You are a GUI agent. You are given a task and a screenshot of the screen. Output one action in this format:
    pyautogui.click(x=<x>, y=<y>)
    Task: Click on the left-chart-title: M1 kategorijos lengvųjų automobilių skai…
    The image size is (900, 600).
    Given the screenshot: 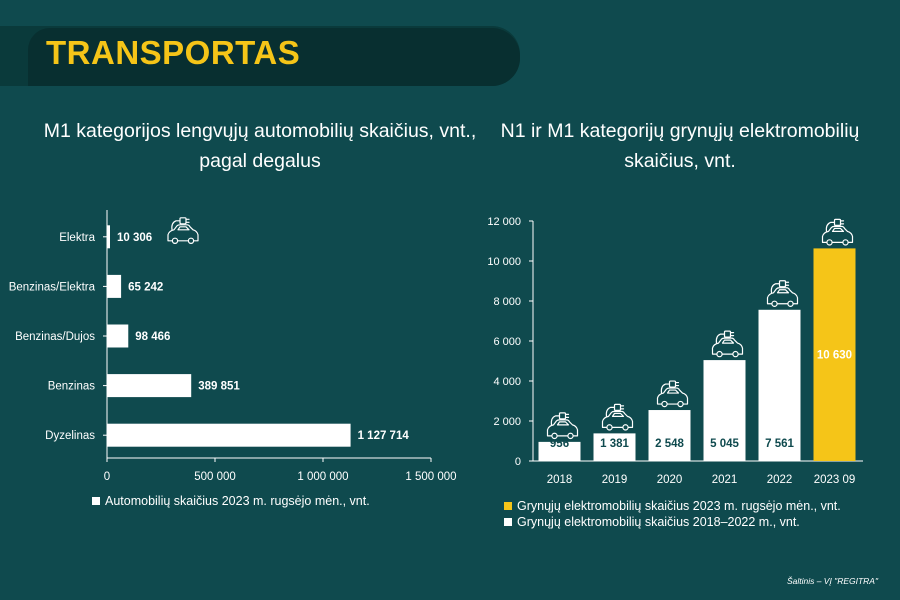 What is the action you would take?
    pyautogui.click(x=260, y=146)
    